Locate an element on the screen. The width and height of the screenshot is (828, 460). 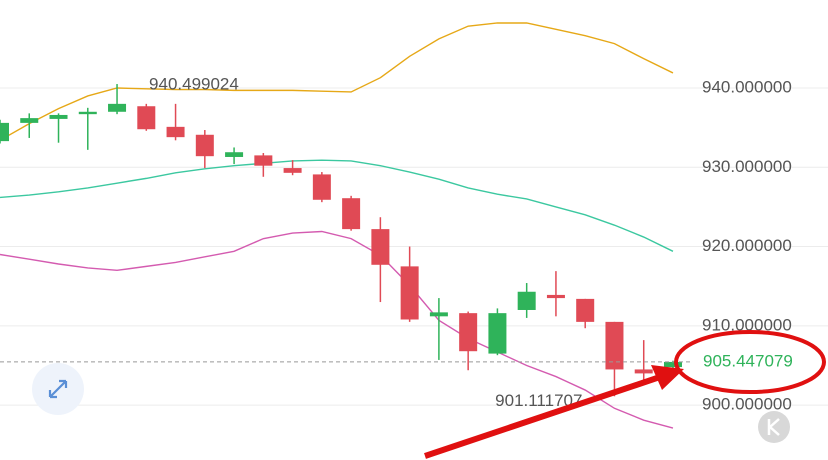
min-label: 901.111707 is located at coordinates (538, 400).